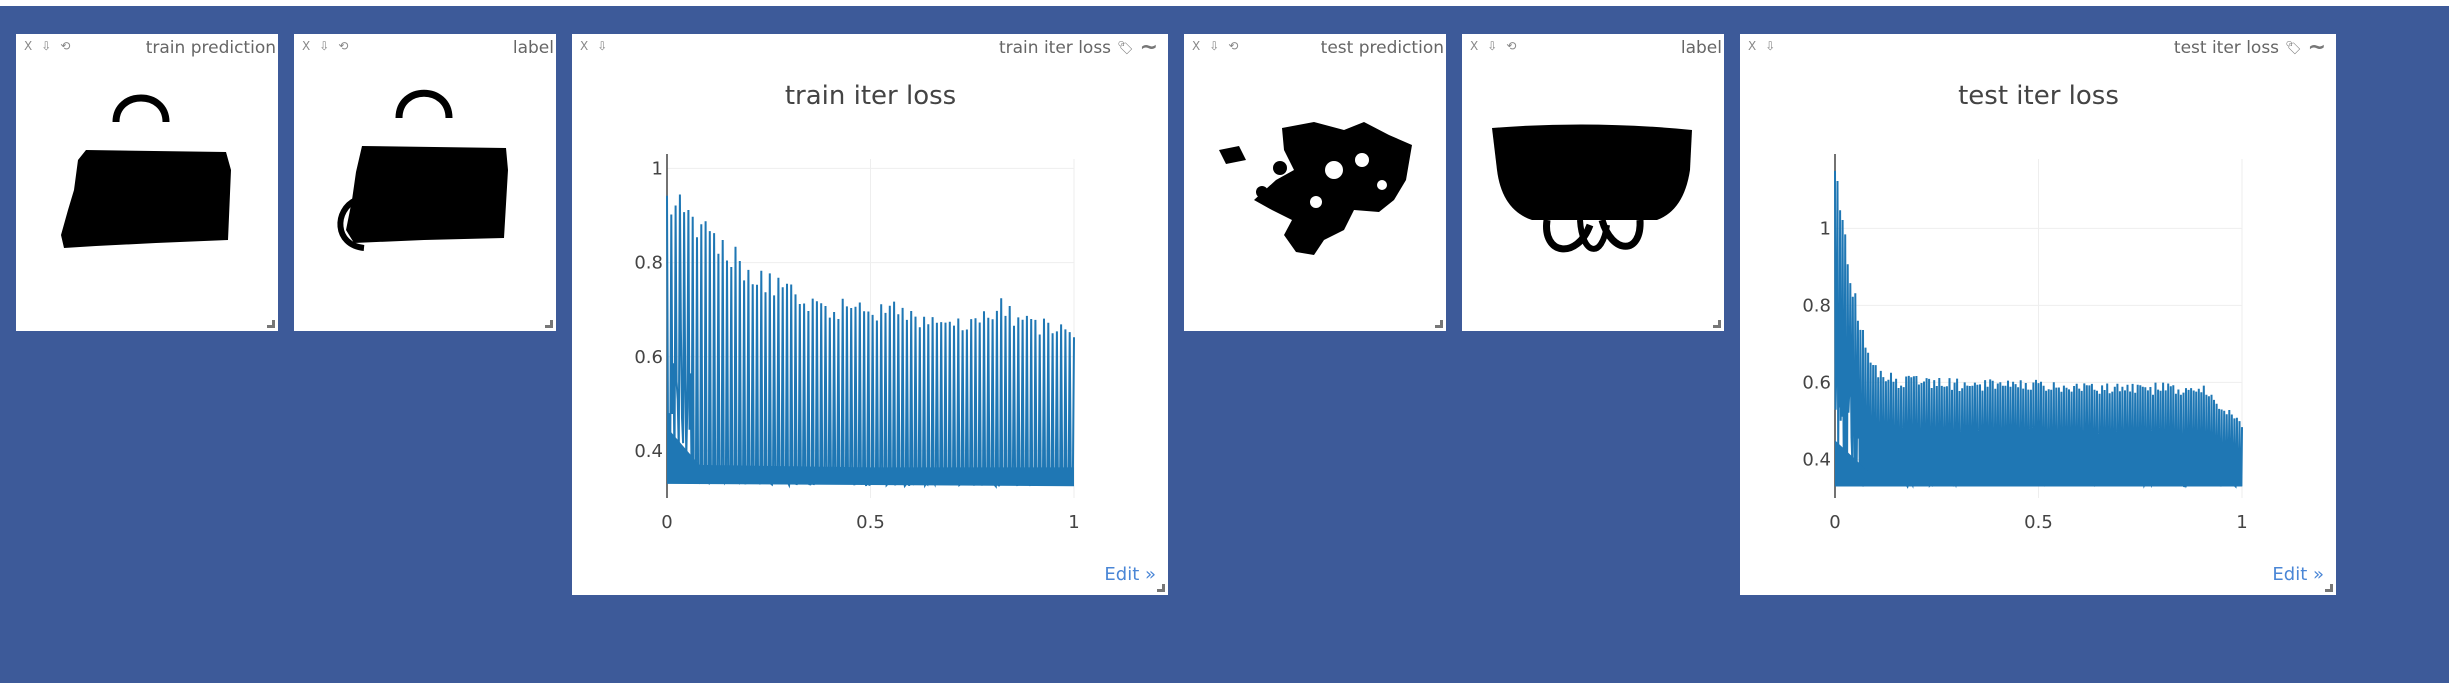  Describe the element at coordinates (1593, 195) in the screenshot. I see `test-label-image` at that location.